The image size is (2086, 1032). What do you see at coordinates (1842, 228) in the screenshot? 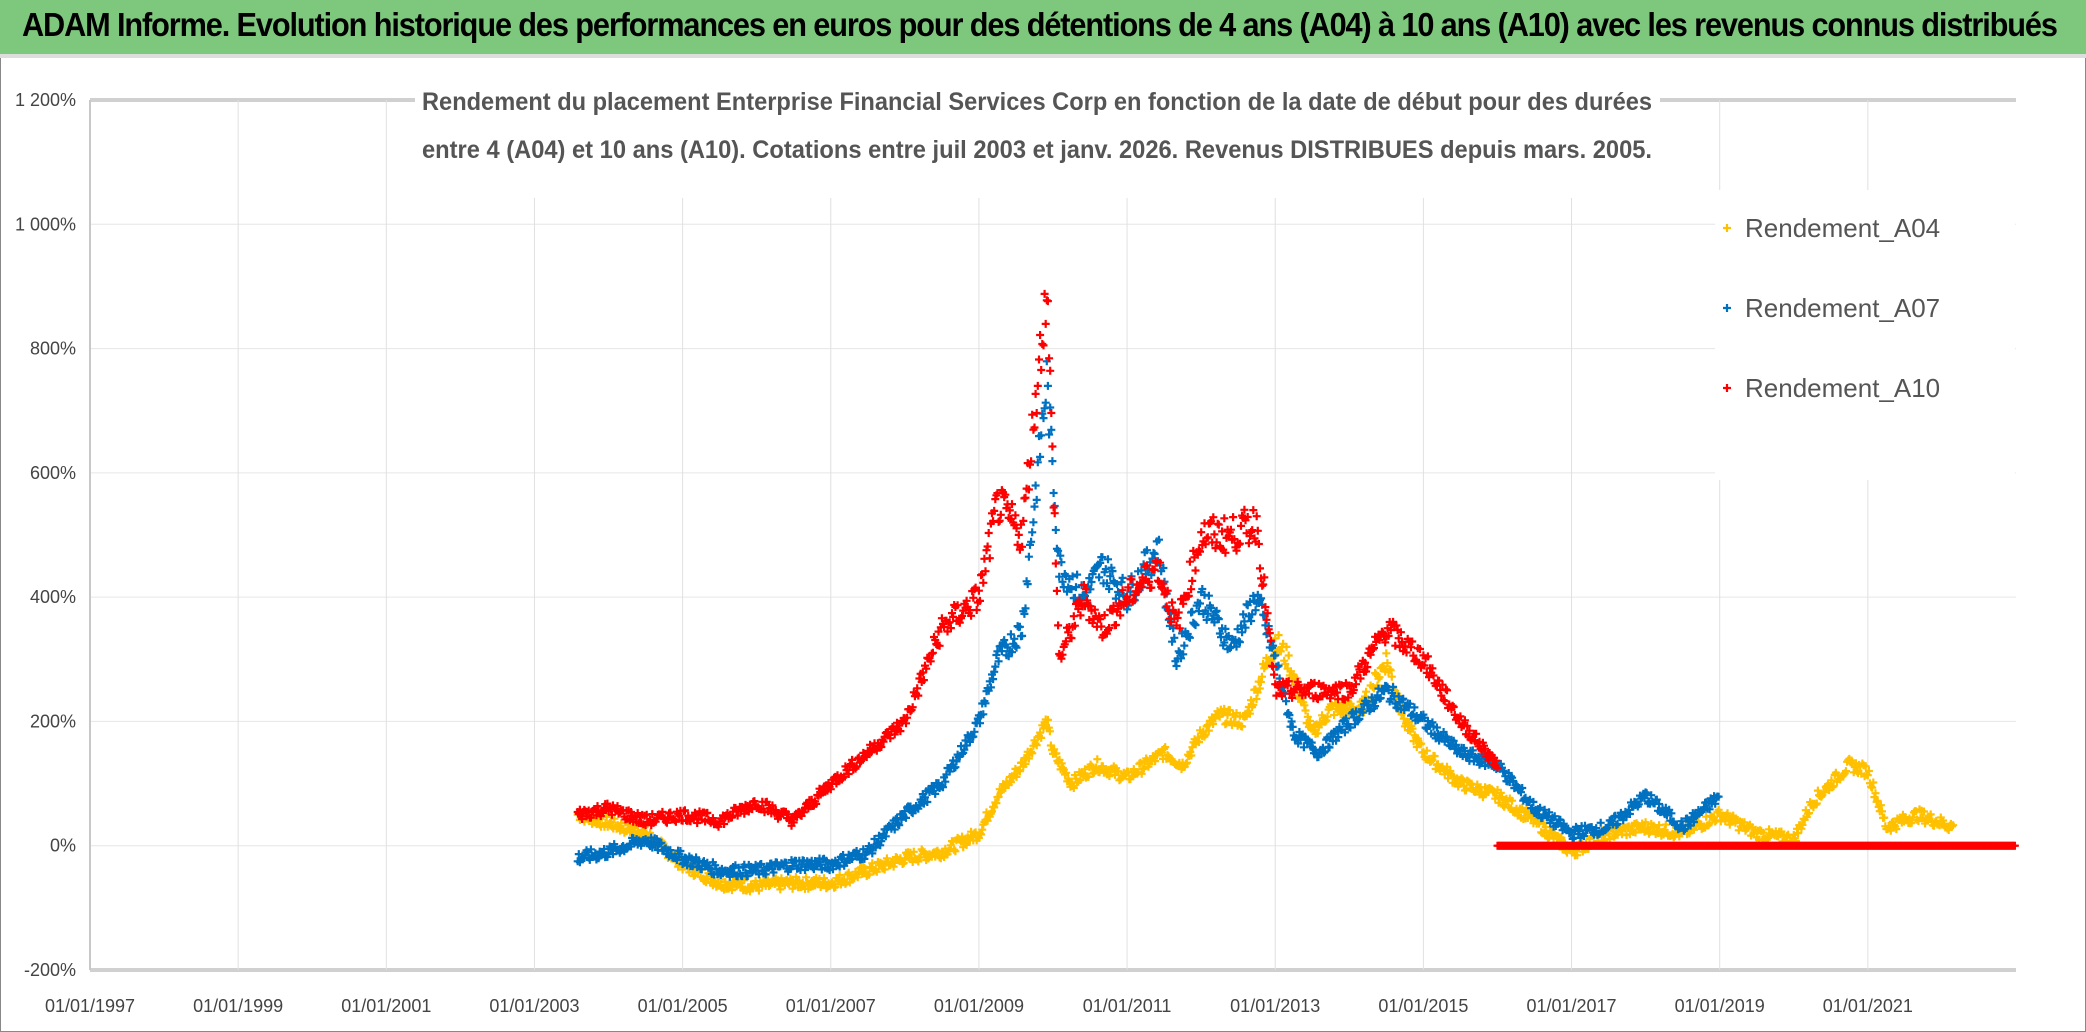
I see `legend-label: Rendement_A04` at bounding box center [1842, 228].